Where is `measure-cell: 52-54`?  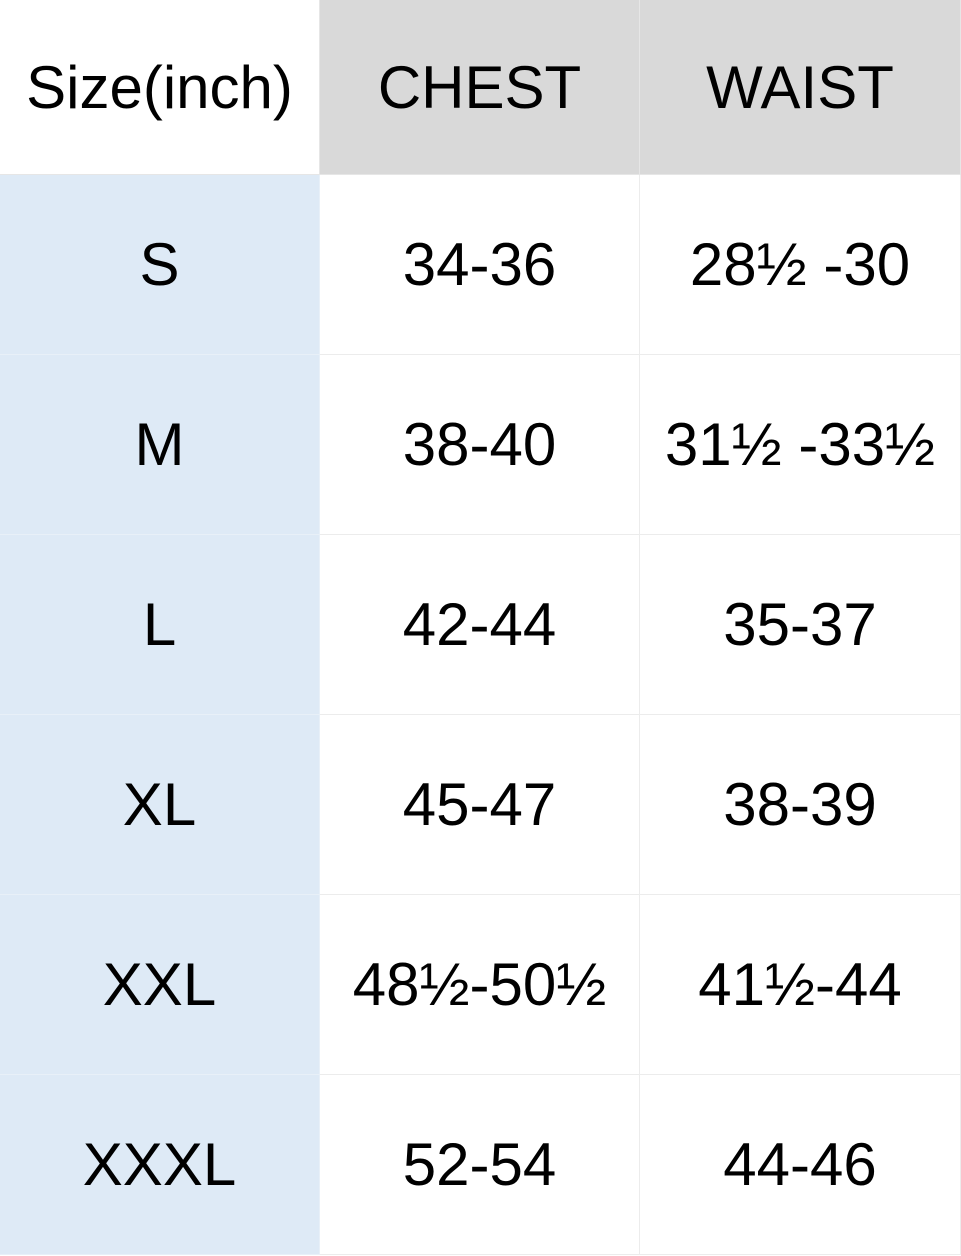 measure-cell: 52-54 is located at coordinates (480, 1165).